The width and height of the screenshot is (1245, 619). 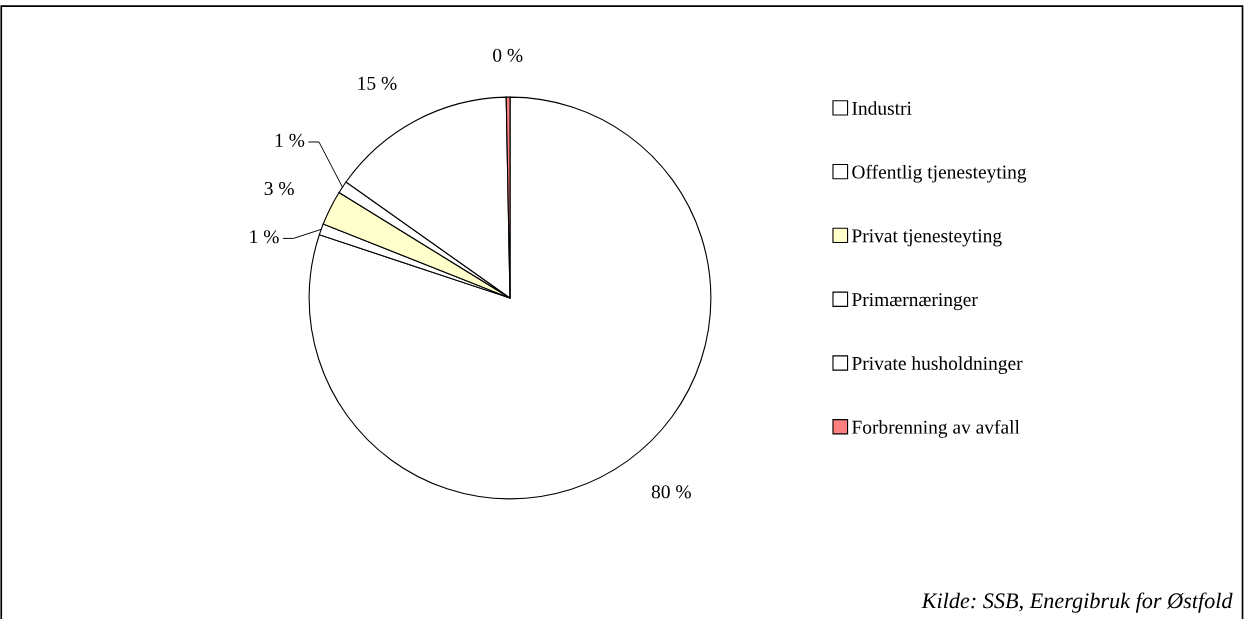 What do you see at coordinates (937, 365) in the screenshot?
I see `legend-label: Private husholdninger` at bounding box center [937, 365].